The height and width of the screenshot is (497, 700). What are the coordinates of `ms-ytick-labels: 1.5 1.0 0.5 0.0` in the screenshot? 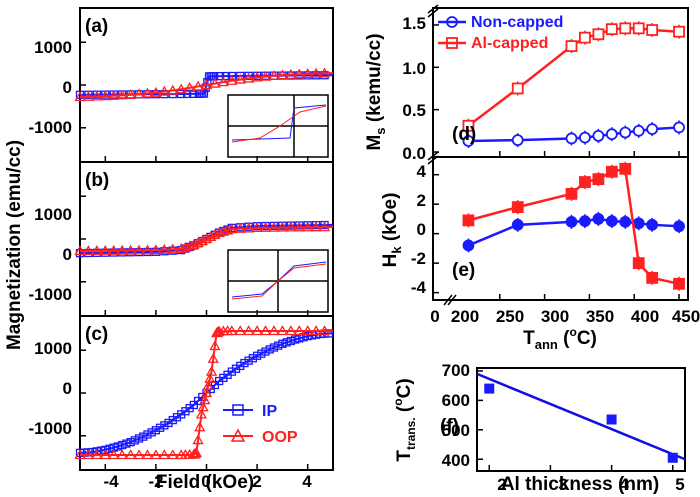 It's located at (414, 88).